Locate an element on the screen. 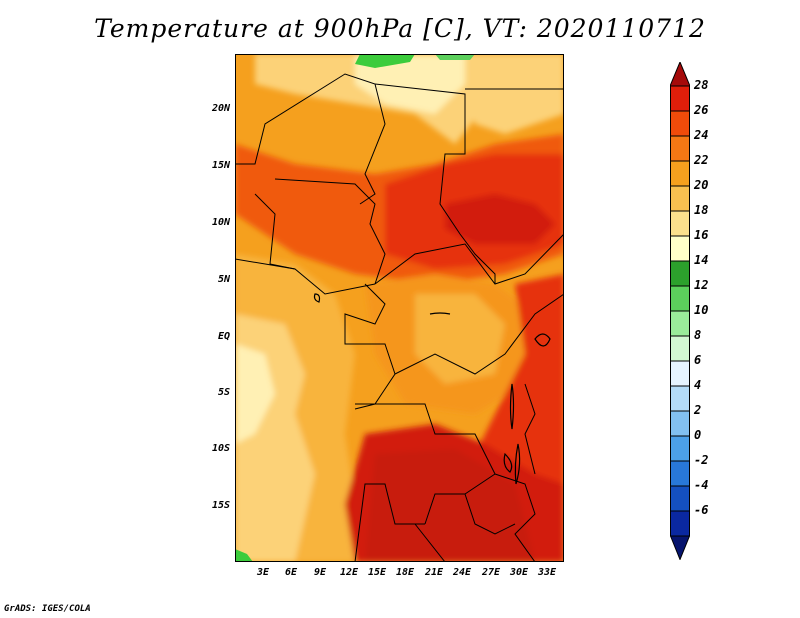 The width and height of the screenshot is (800, 618). lon-label-27e: 27E is located at coordinates (491, 572).